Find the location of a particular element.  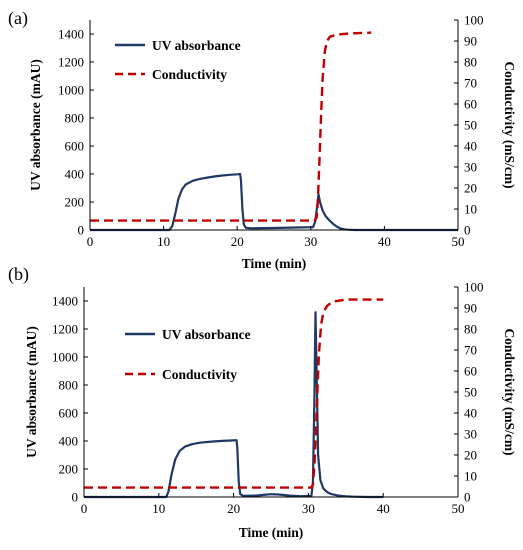

panel-b-x-axis-label: Time (min) is located at coordinates (271, 532).